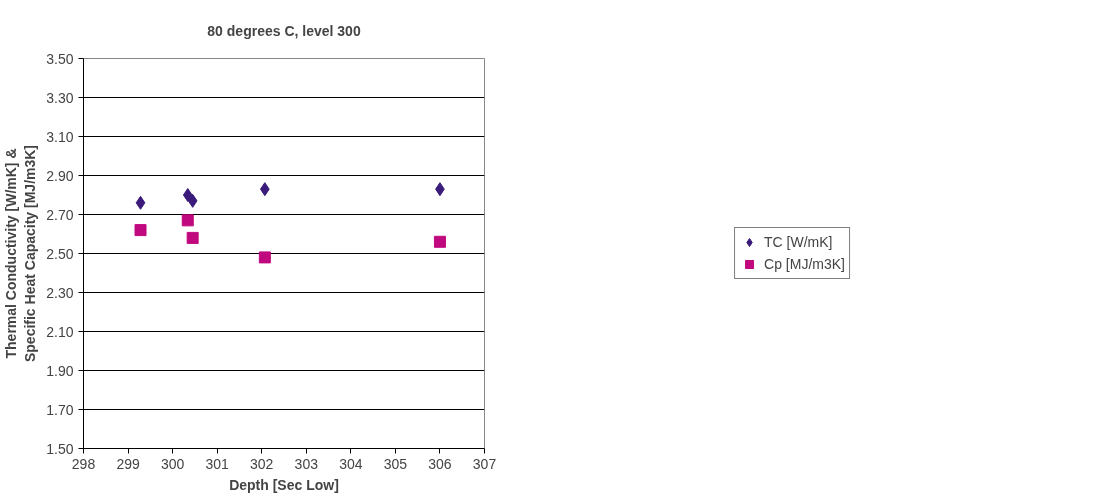  What do you see at coordinates (60, 409) in the screenshot?
I see `y-tick-label: 1.70` at bounding box center [60, 409].